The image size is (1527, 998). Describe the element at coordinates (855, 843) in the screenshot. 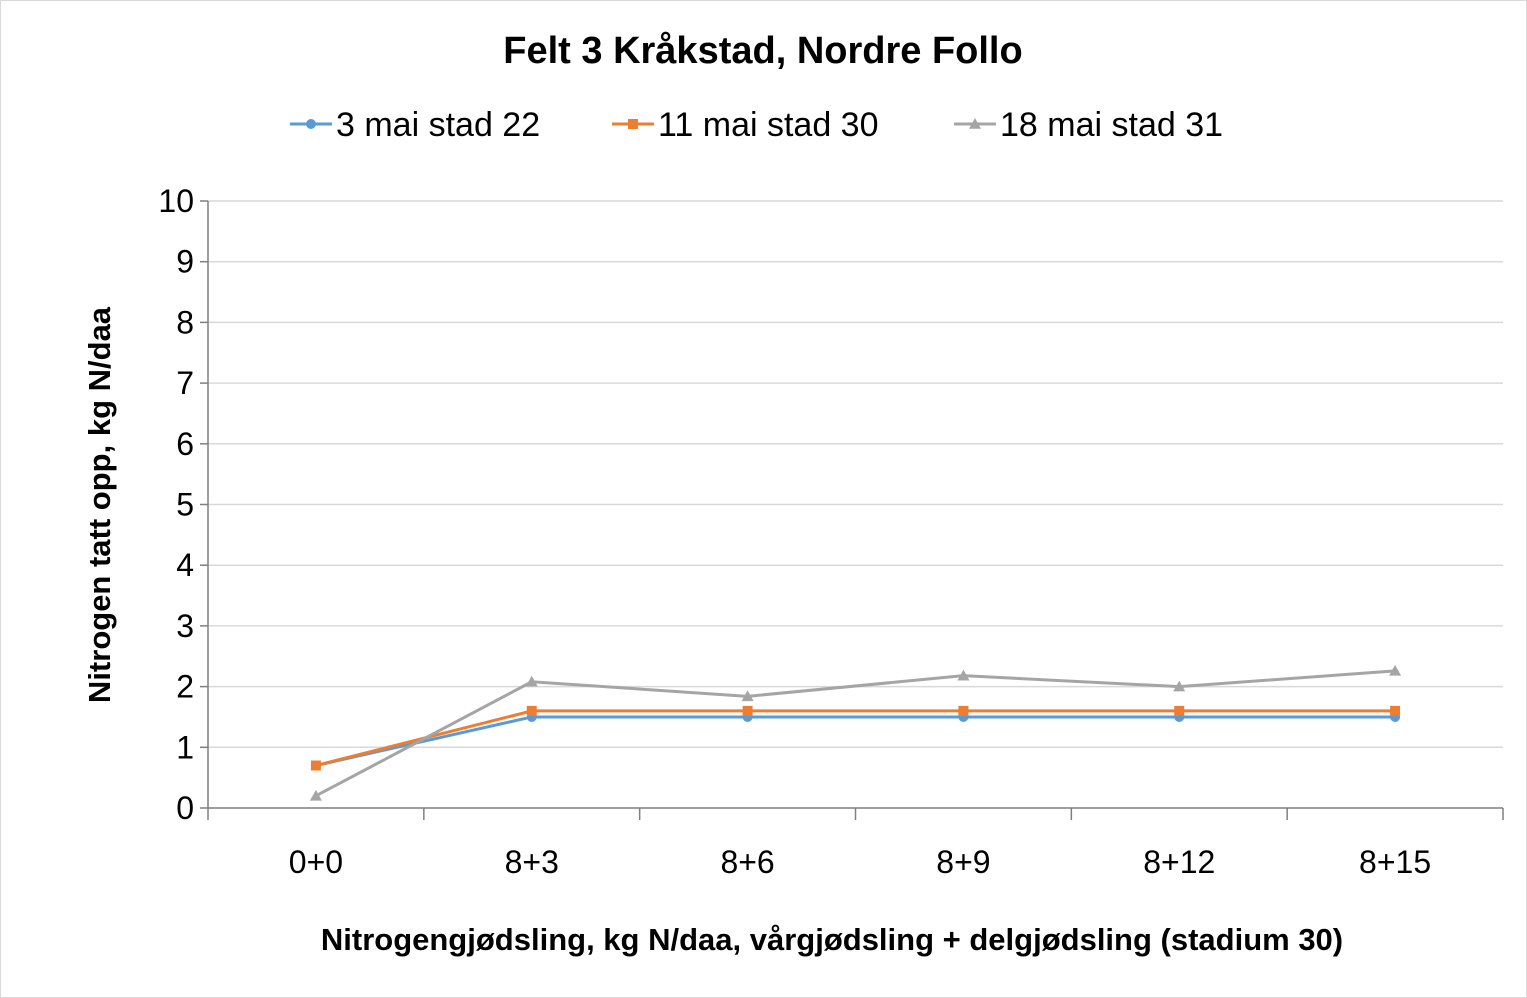

I see `x-axis: 0+0 8+3 8+6 8+9 8+12 8+15` at that location.